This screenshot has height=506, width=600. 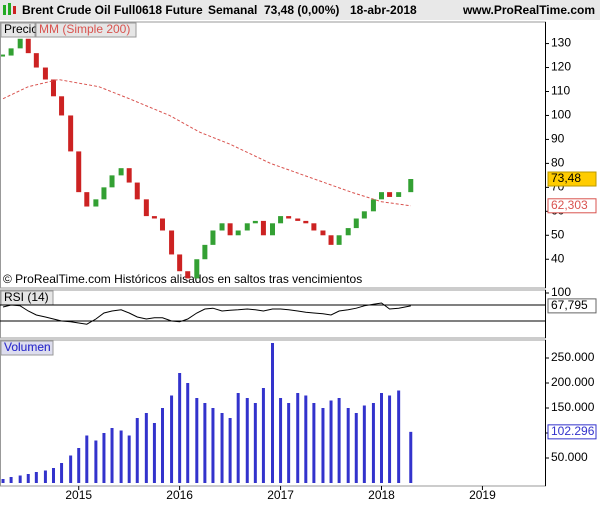 What do you see at coordinates (381, 495) in the screenshot?
I see `x-tick-label: 2018` at bounding box center [381, 495].